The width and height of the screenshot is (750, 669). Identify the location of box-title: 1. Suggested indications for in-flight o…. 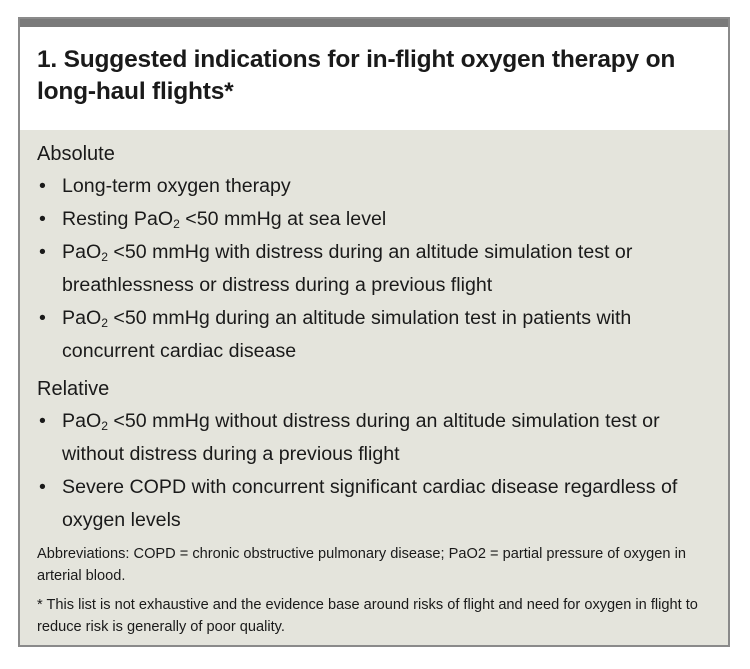
(356, 75).